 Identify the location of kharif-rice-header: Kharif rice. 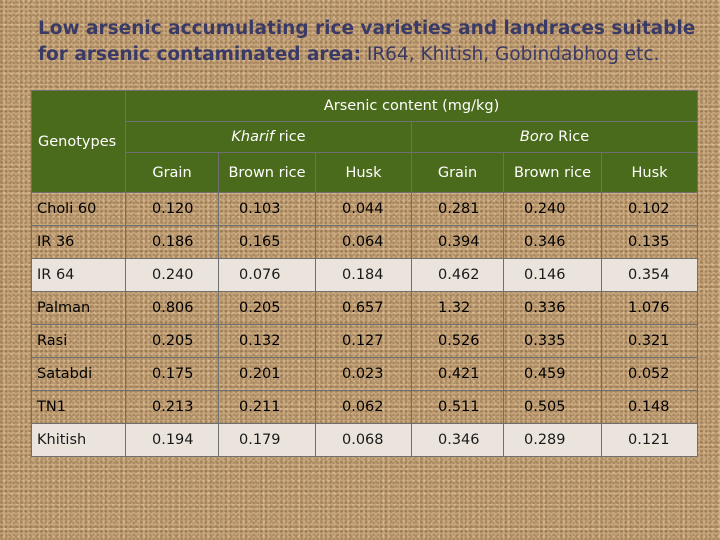
(268, 137).